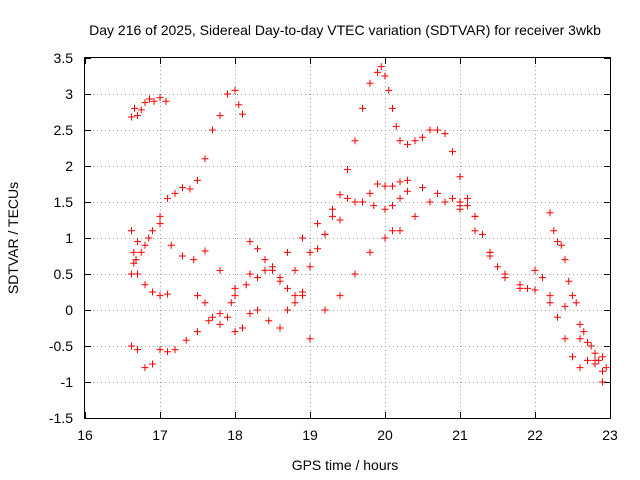 The image size is (640, 480). I want to click on x-tick-label: 19, so click(310, 435).